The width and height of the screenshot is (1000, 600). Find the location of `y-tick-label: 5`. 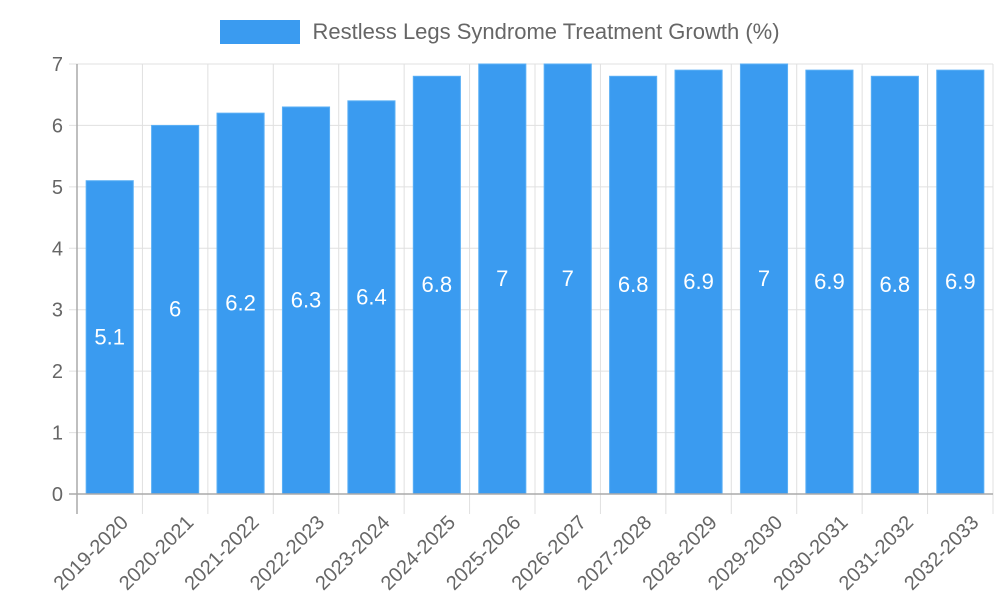

y-tick-label: 5 is located at coordinates (57, 188).